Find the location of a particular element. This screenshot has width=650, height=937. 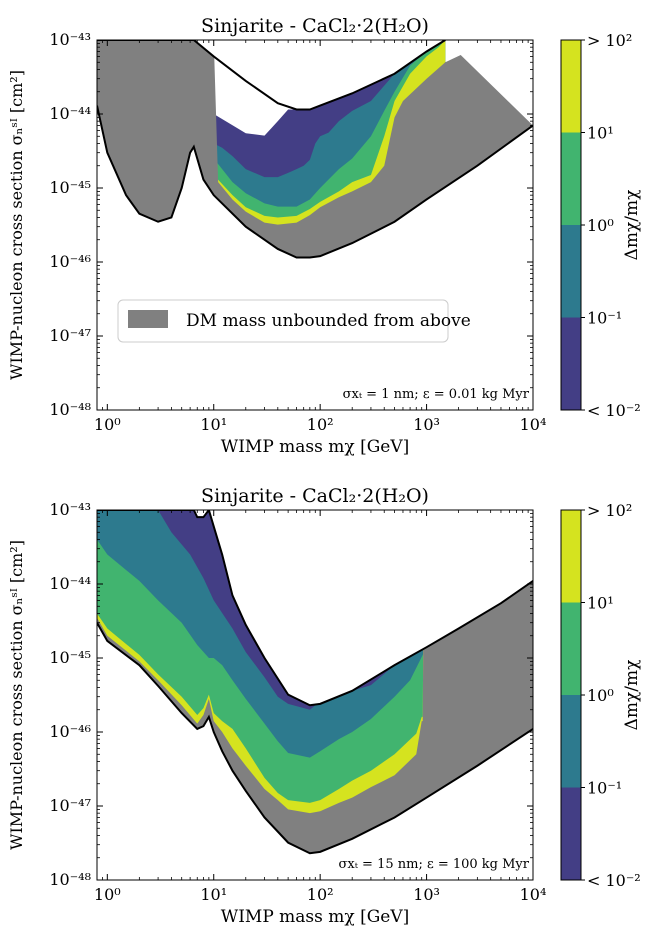

legend-swatch is located at coordinates (148, 319).